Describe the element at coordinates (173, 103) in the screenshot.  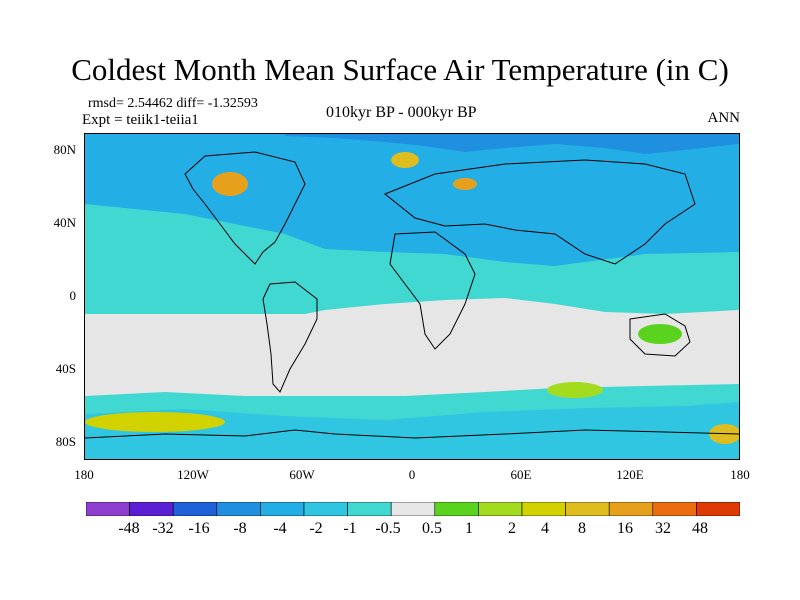
I see `stats-text: rmsd= 2.54462 diff= -1.32593` at that location.